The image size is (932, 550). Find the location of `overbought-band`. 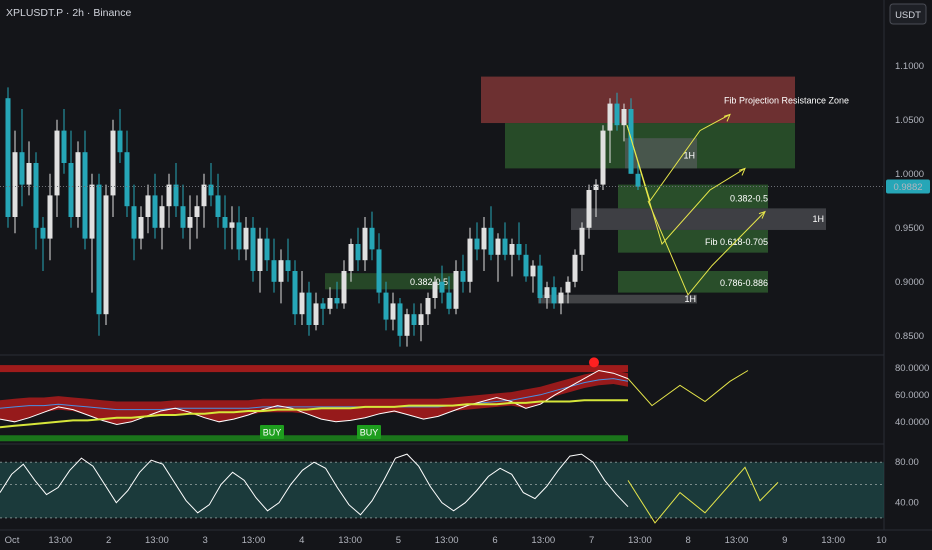

overbought-band is located at coordinates (314, 369).